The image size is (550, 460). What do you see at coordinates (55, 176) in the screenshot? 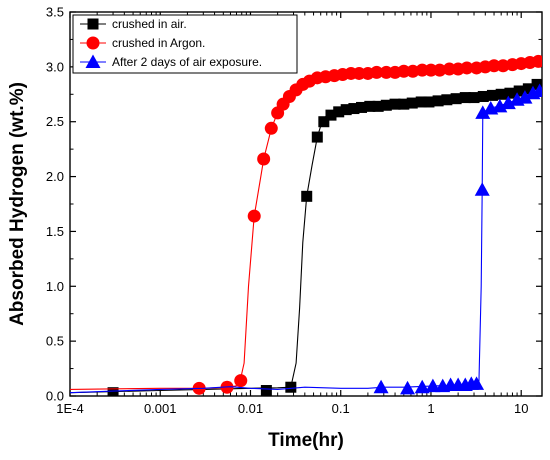
I see `y-tick-label: 2.0` at bounding box center [55, 176].